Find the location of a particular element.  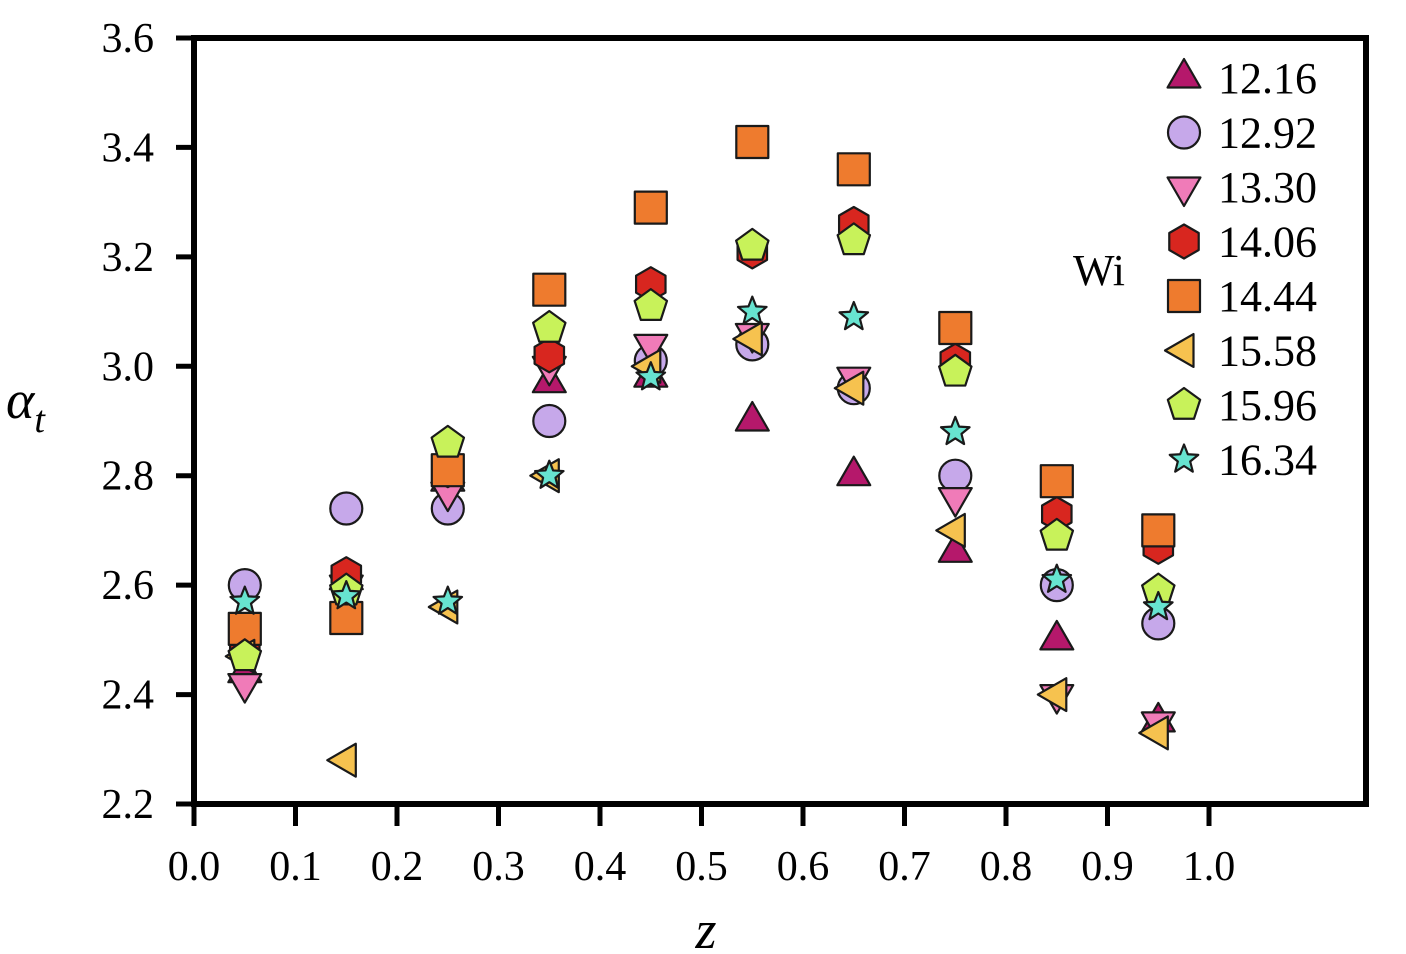

x-tick-label: 0.4 is located at coordinates (600, 867).